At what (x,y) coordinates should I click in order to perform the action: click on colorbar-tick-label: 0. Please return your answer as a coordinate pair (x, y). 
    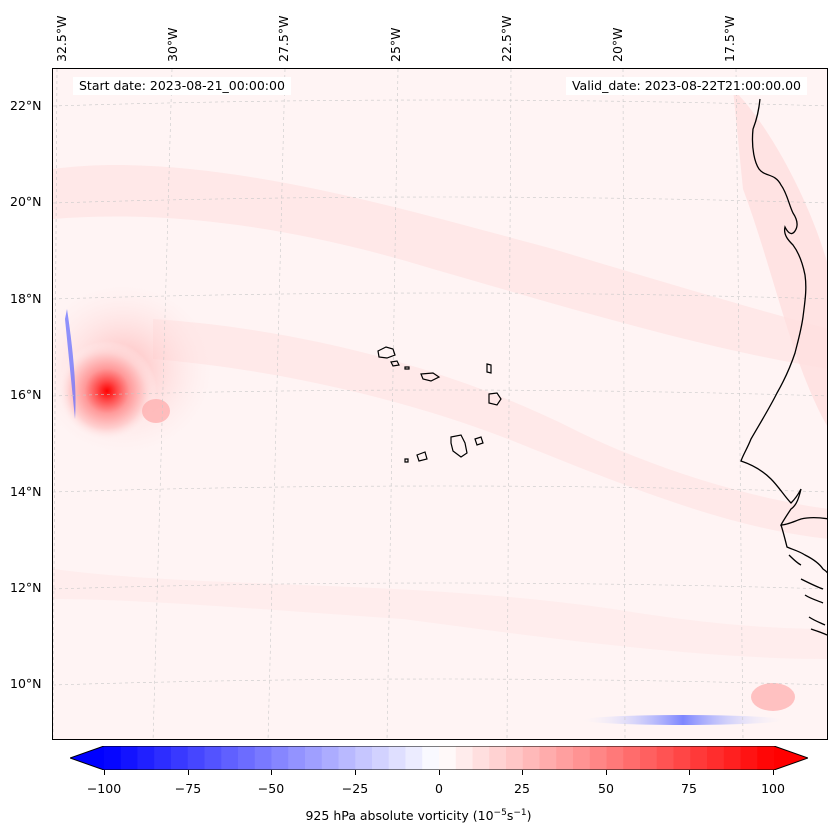
    Looking at the image, I should click on (439, 788).